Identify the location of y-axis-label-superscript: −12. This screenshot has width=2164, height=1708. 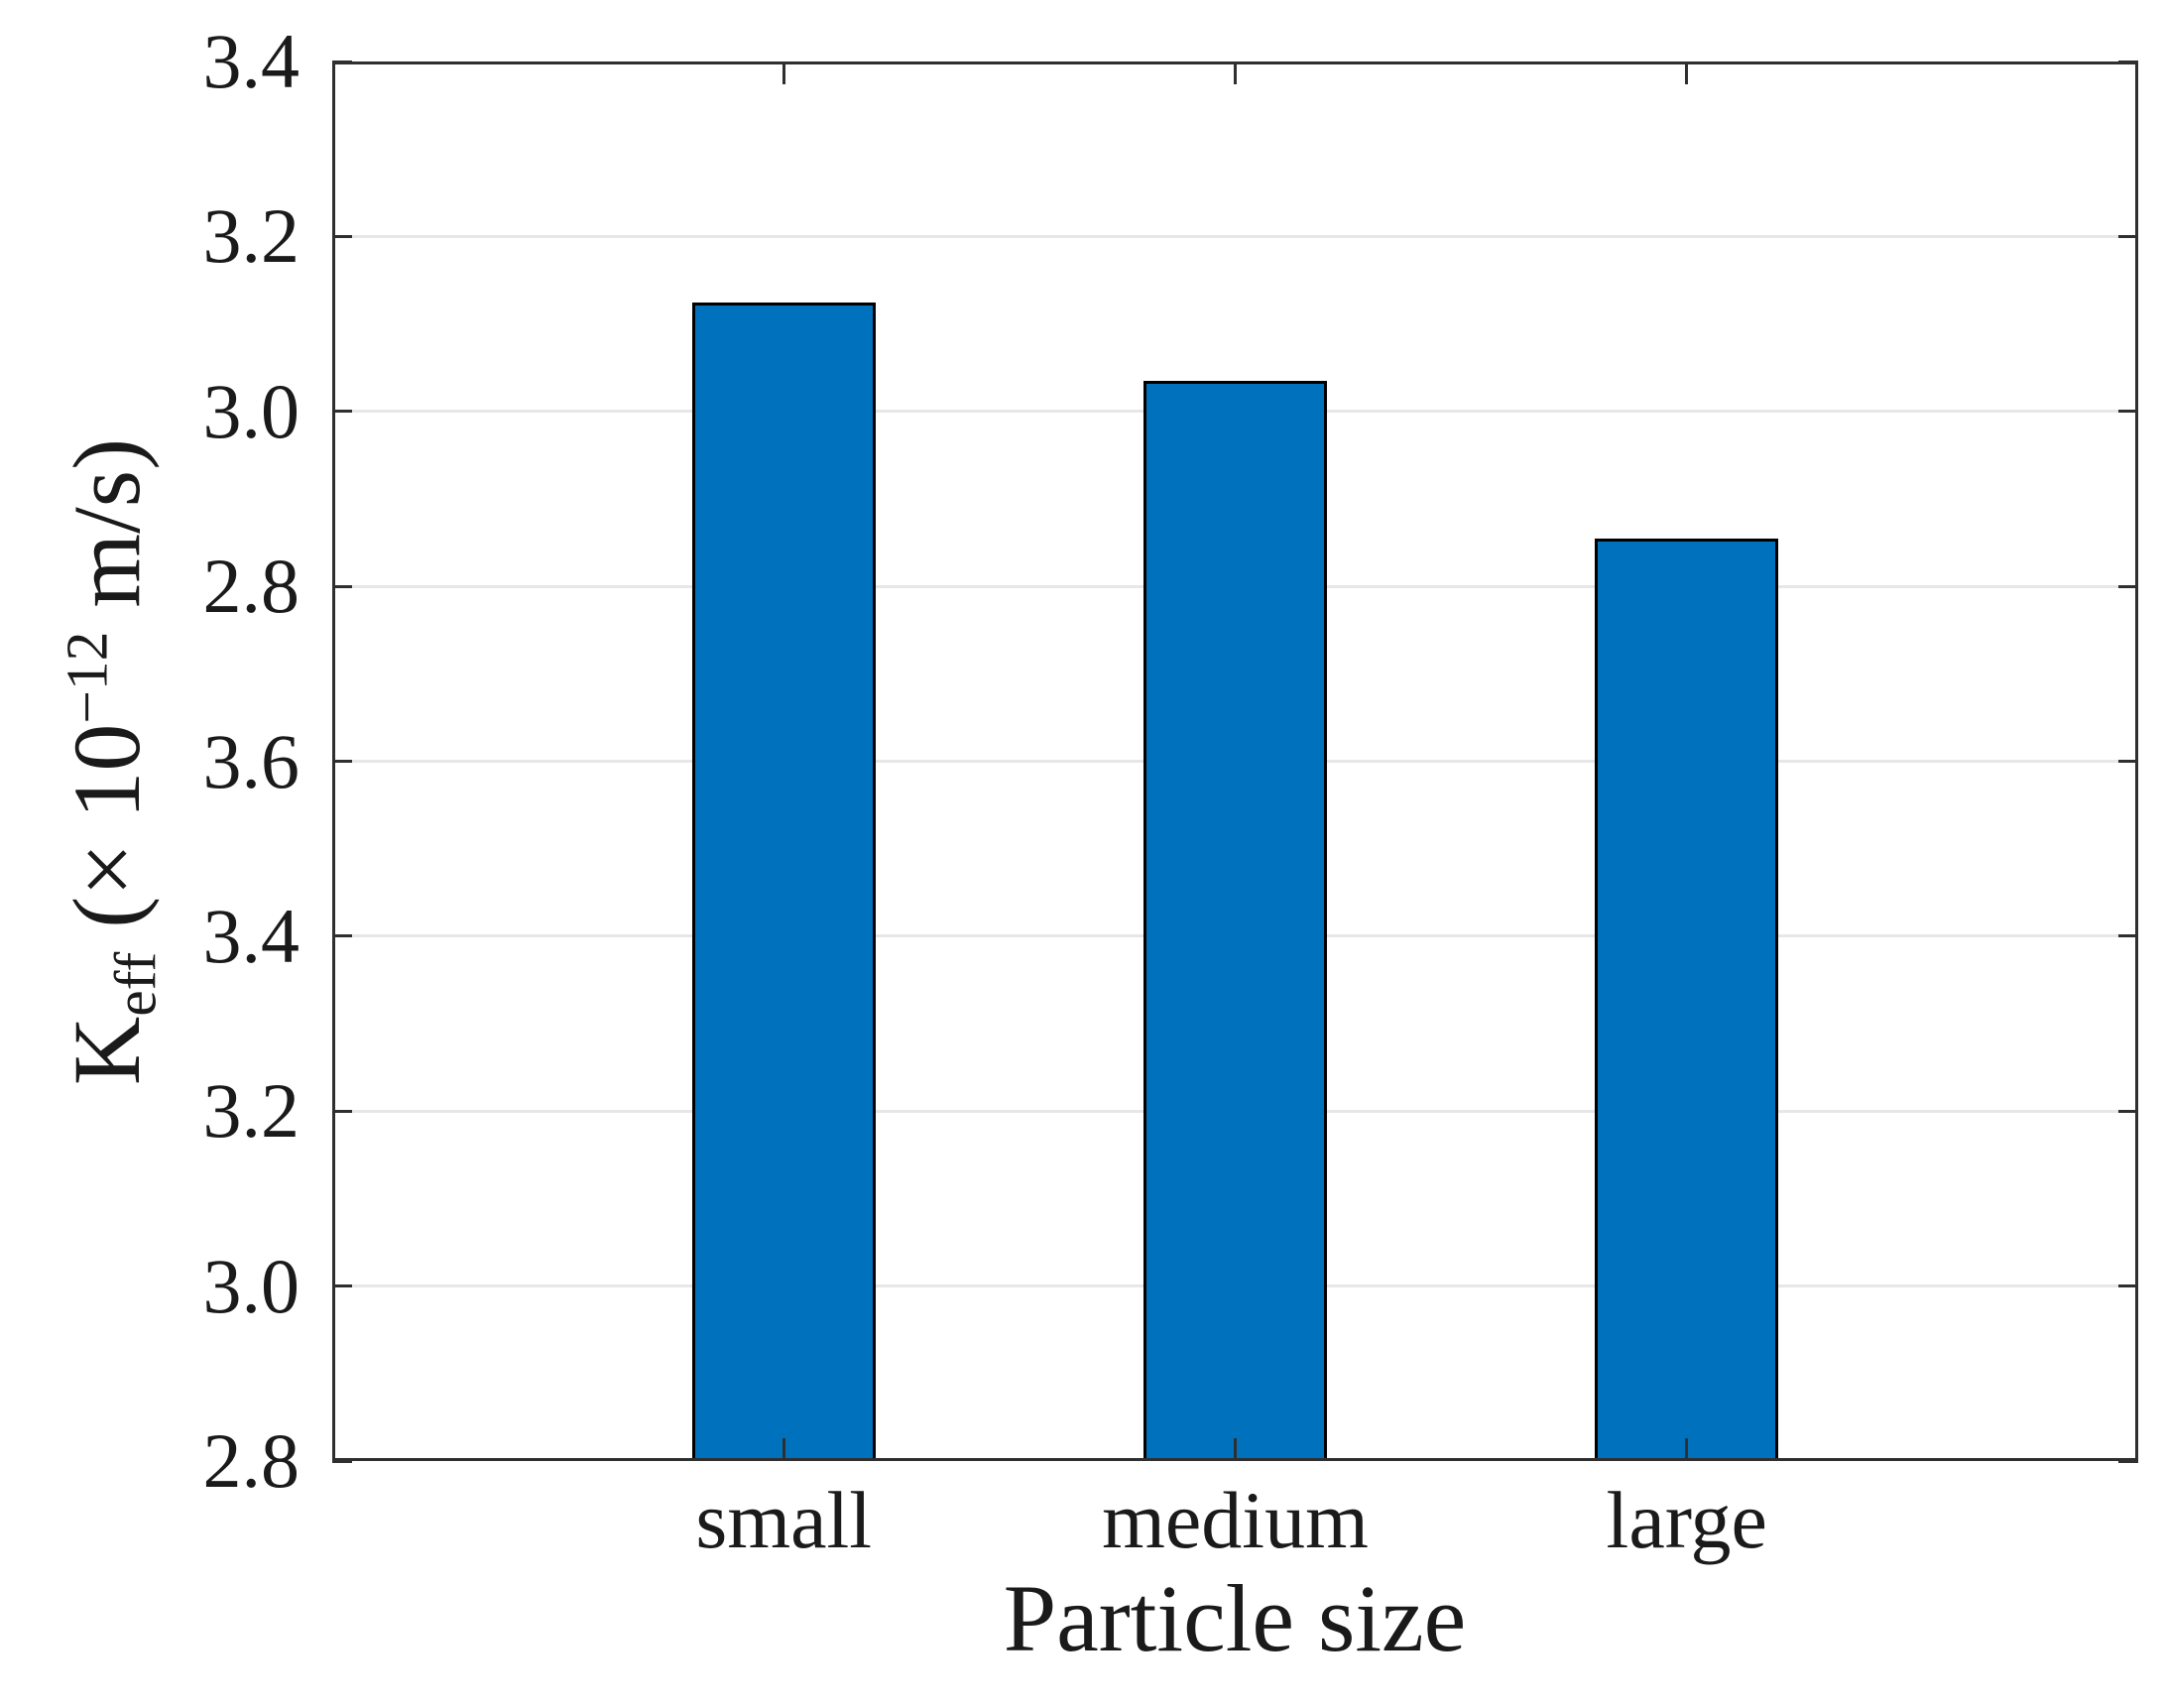
(87, 677).